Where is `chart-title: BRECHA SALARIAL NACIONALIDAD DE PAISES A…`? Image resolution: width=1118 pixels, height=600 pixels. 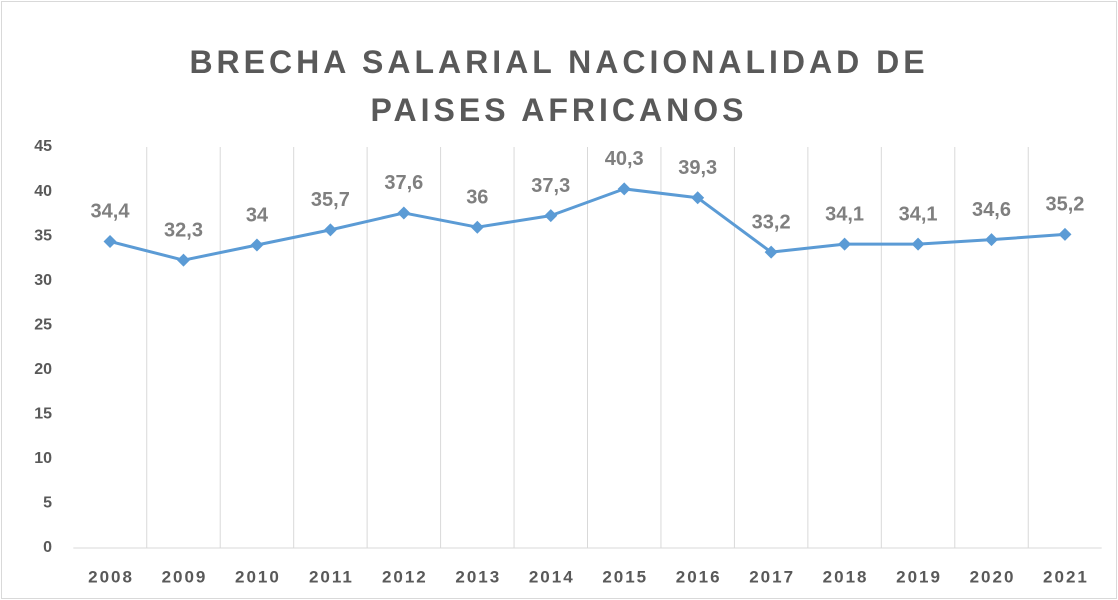
chart-title: BRECHA SALARIAL NACIONALIDAD DE PAISES A… is located at coordinates (559, 86).